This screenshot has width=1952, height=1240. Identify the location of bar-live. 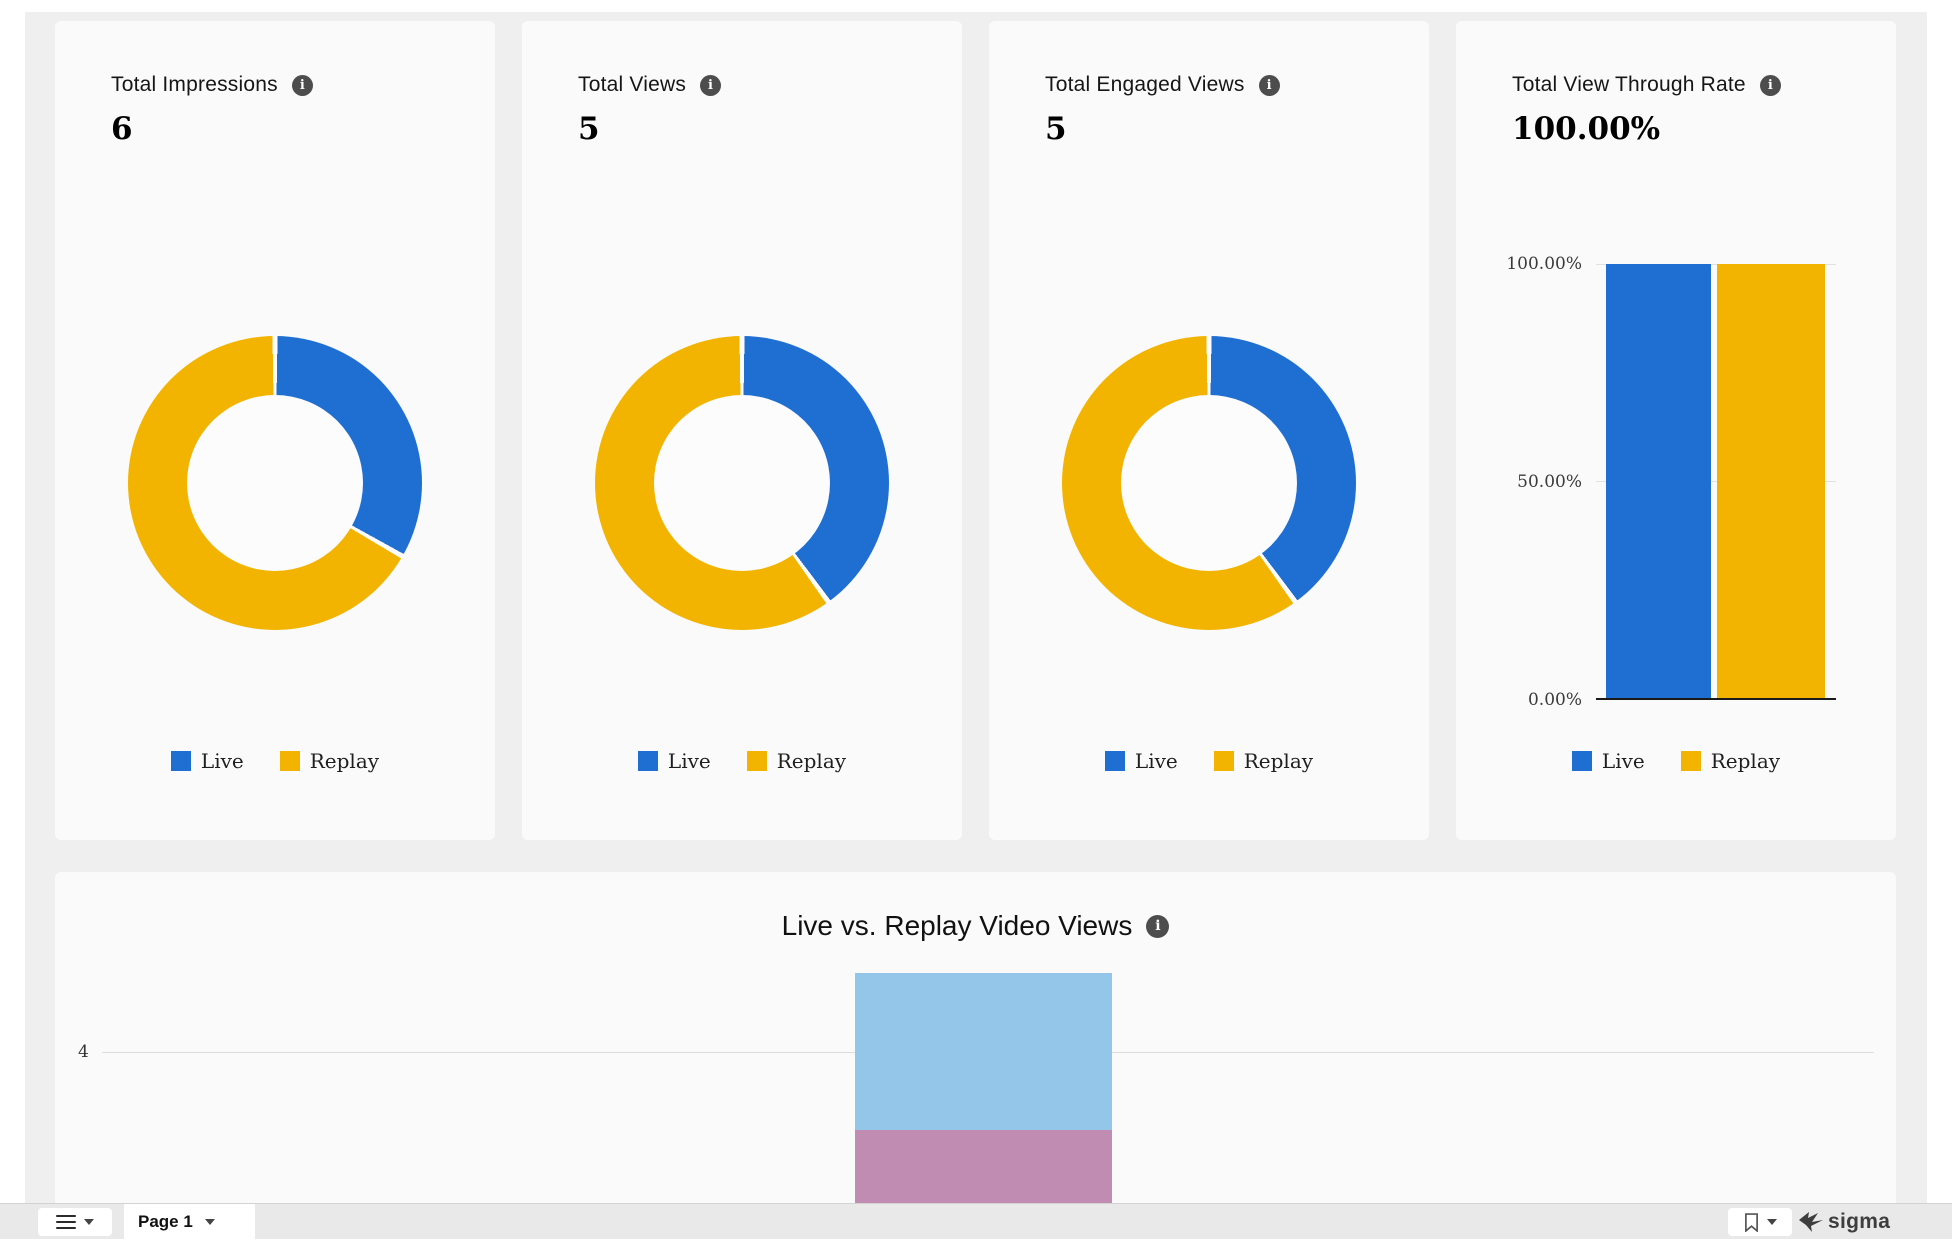
(1658, 481).